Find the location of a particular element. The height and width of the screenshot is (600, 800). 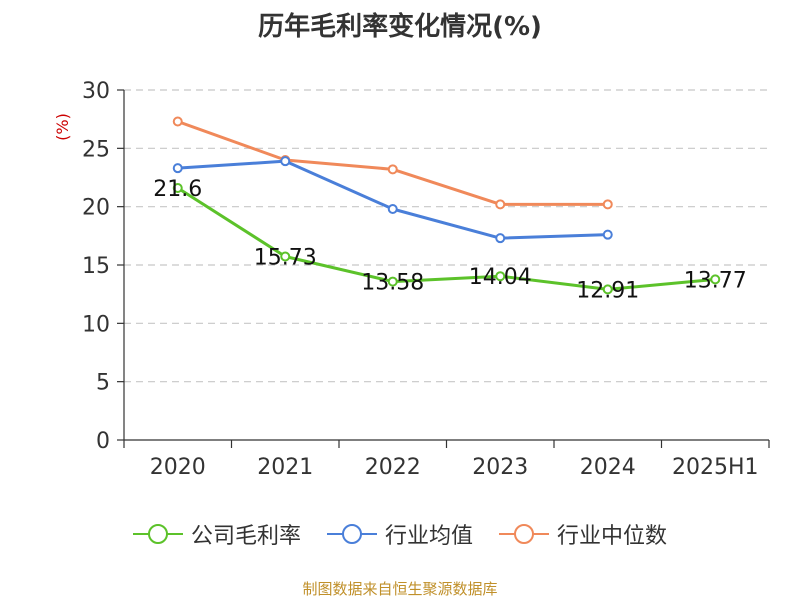

y-tick-label: 15 is located at coordinates (96, 266).